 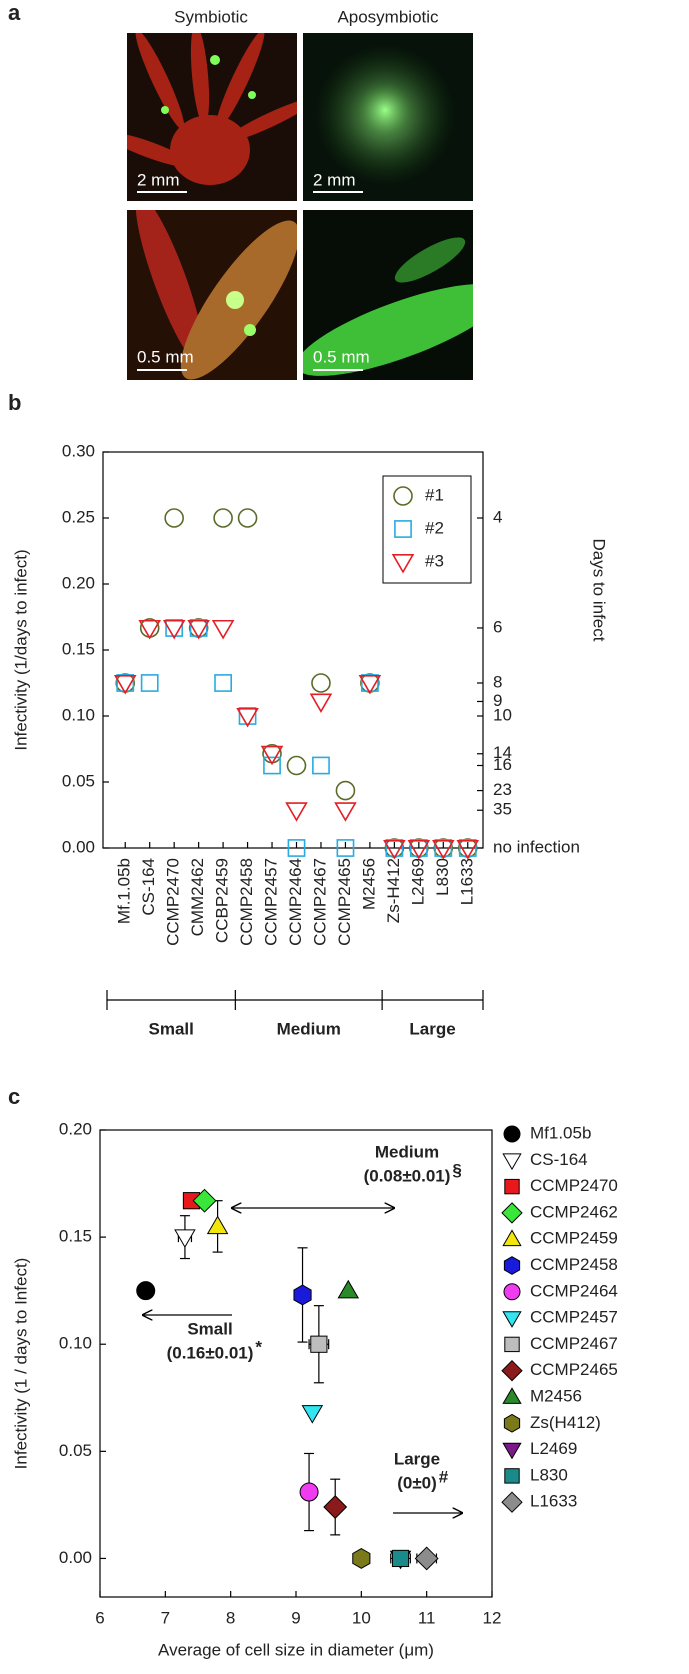 What do you see at coordinates (574, 1238) in the screenshot?
I see `legend-label: CCMP2459` at bounding box center [574, 1238].